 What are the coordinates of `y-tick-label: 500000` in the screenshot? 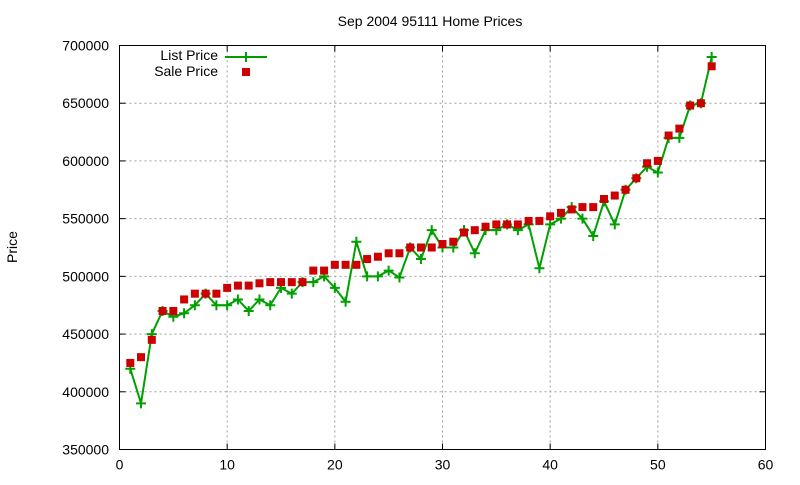 It's located at (85, 276).